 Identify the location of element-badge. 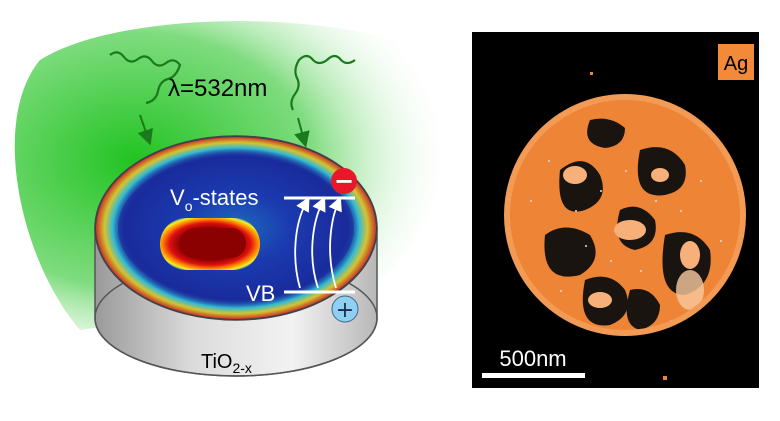
(736, 62).